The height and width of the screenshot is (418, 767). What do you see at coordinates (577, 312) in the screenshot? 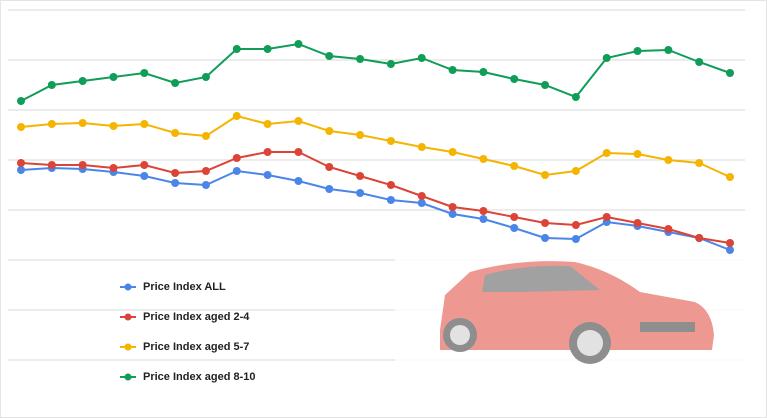
I see `car-photo` at bounding box center [577, 312].